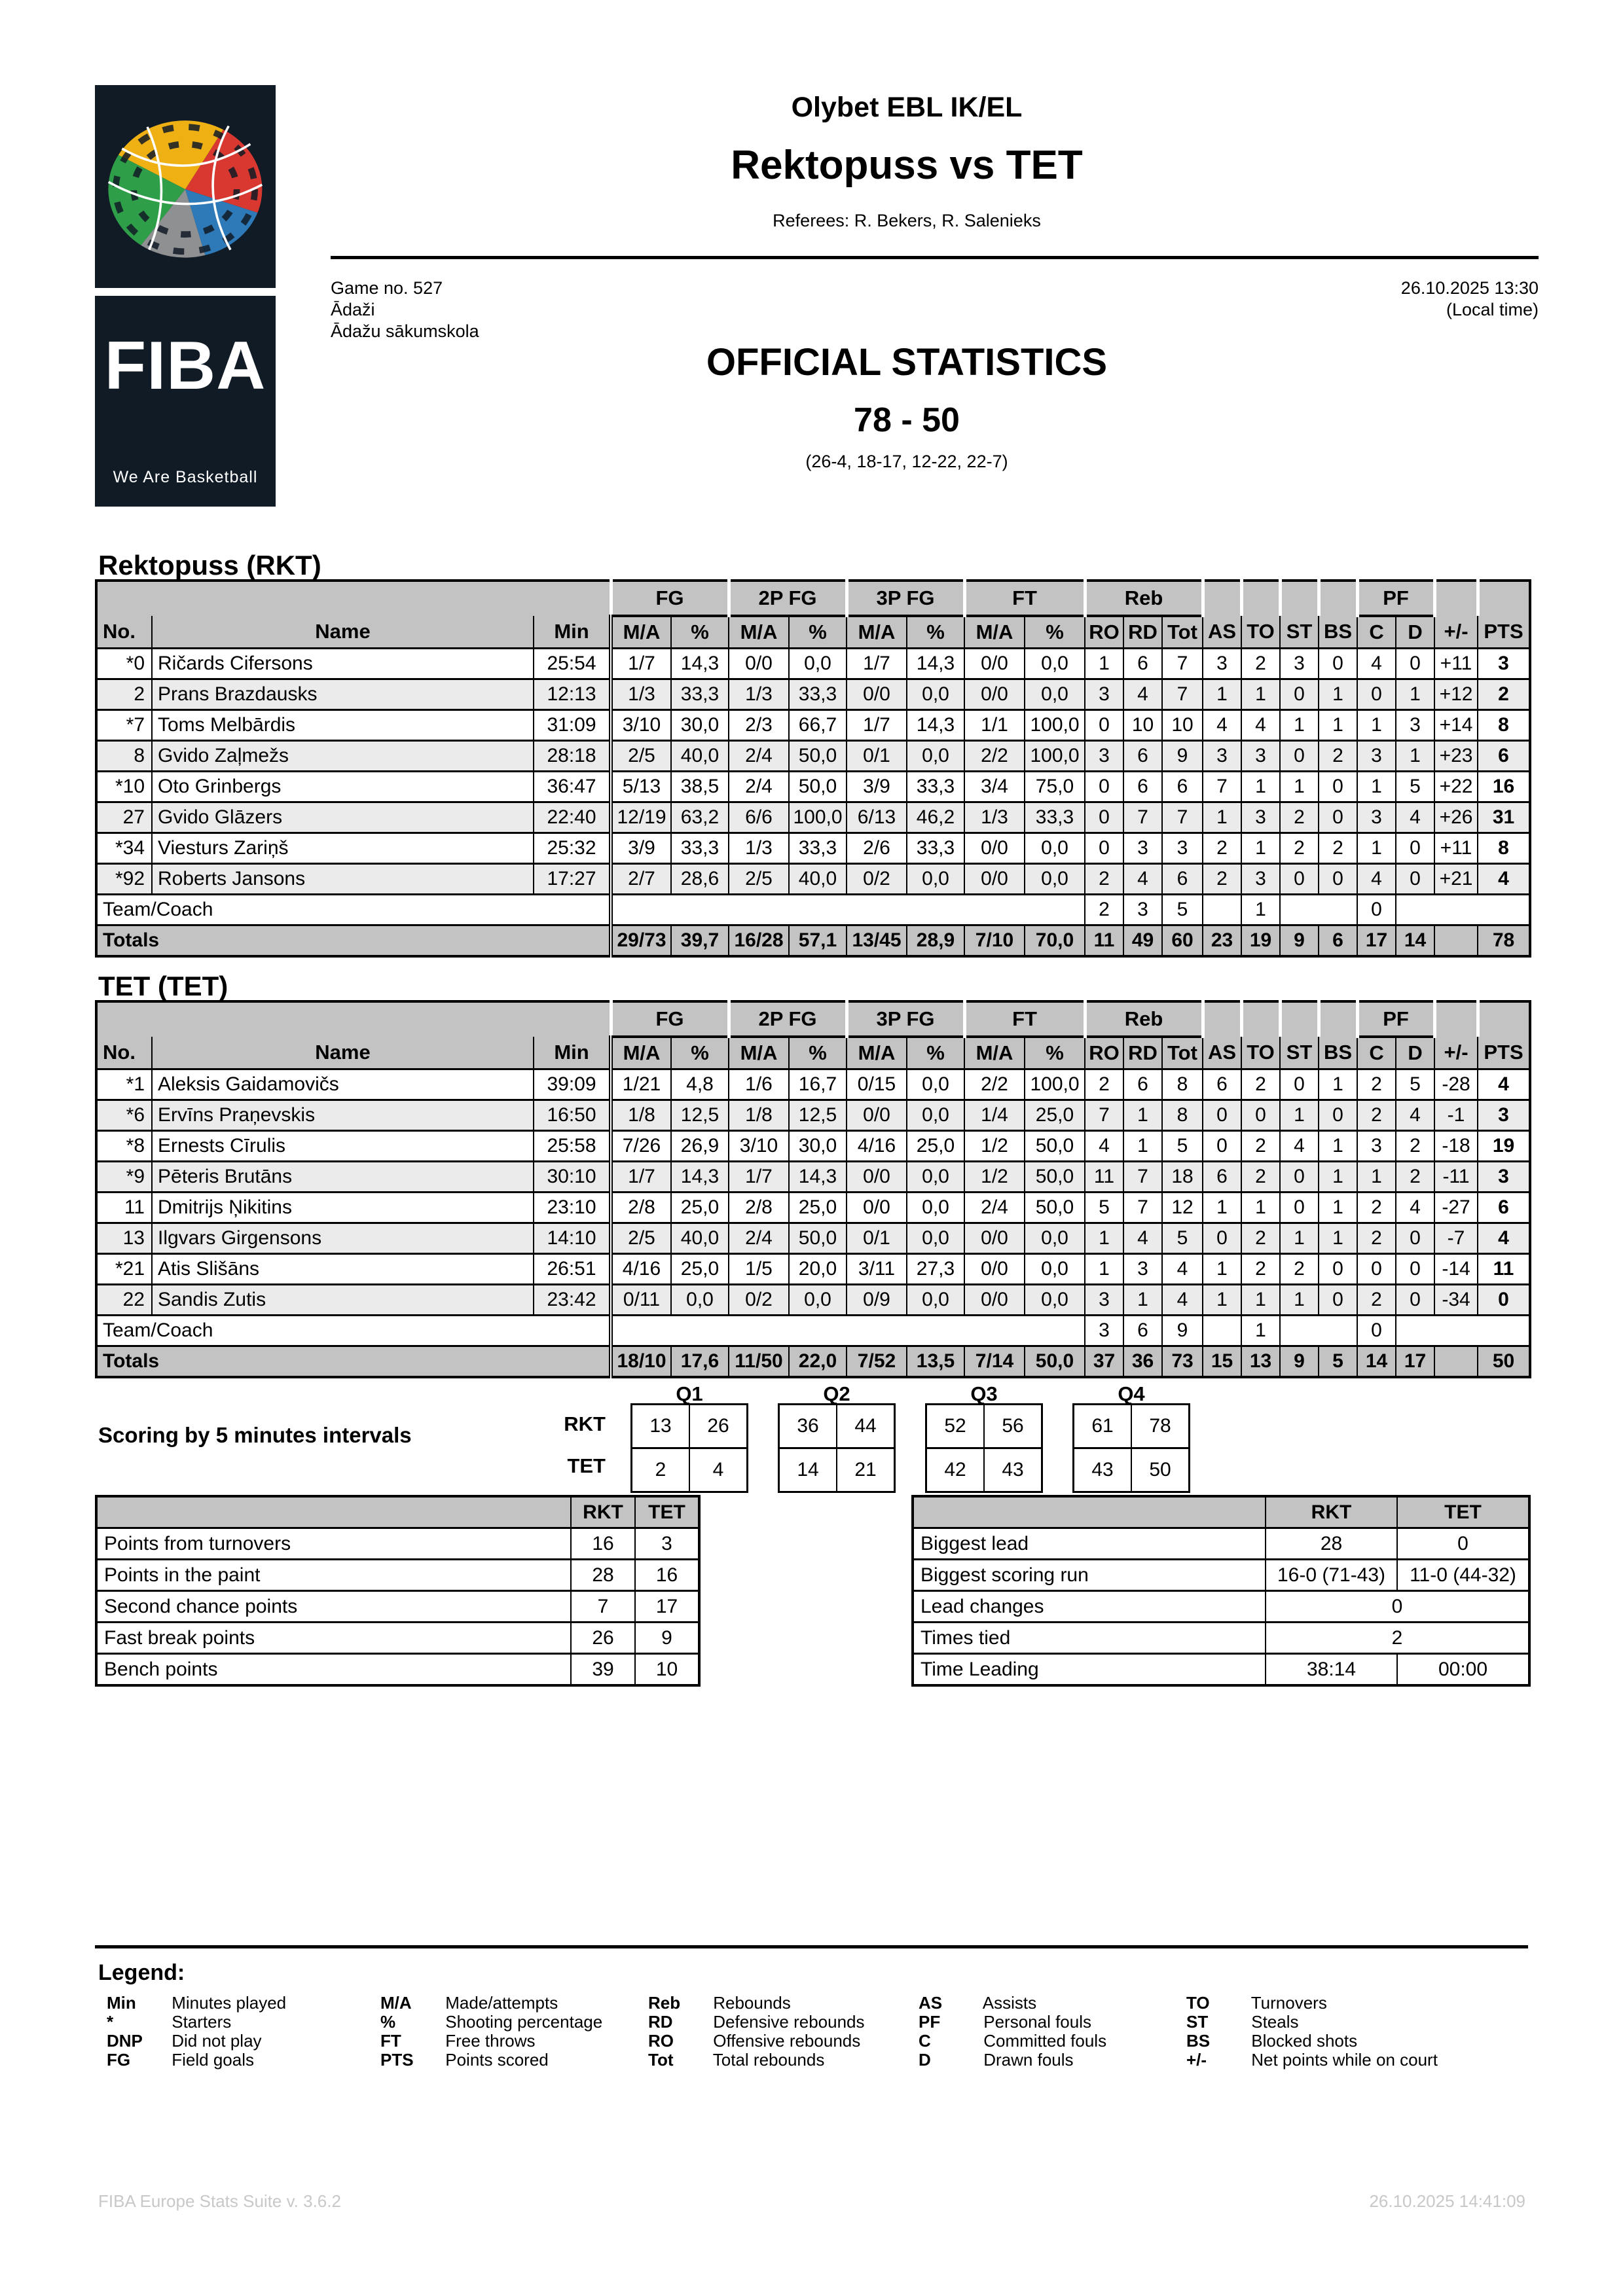 The image size is (1623, 2296). What do you see at coordinates (1456, 786) in the screenshot?
I see `cell: +22` at bounding box center [1456, 786].